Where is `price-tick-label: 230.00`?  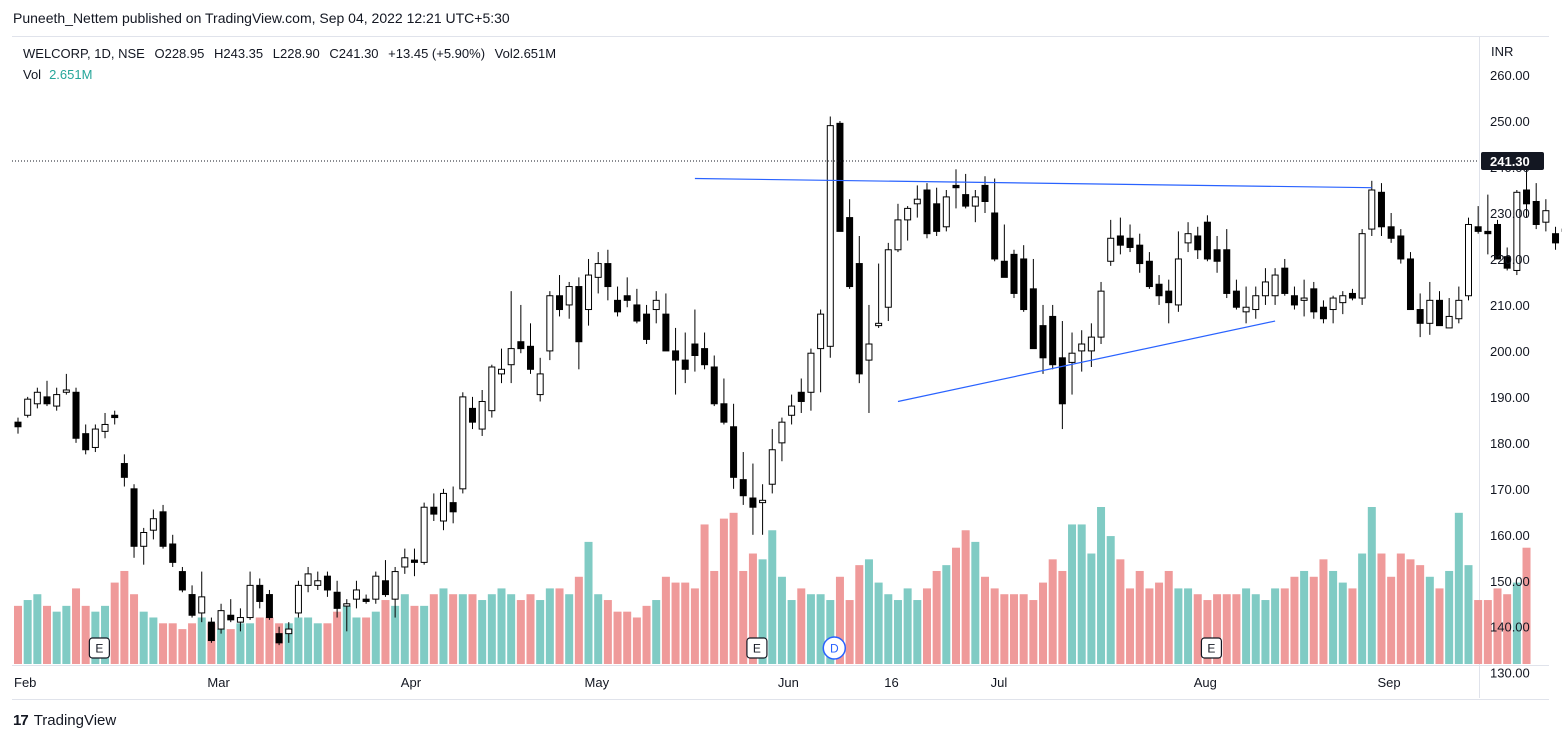 price-tick-label: 230.00 is located at coordinates (1510, 213).